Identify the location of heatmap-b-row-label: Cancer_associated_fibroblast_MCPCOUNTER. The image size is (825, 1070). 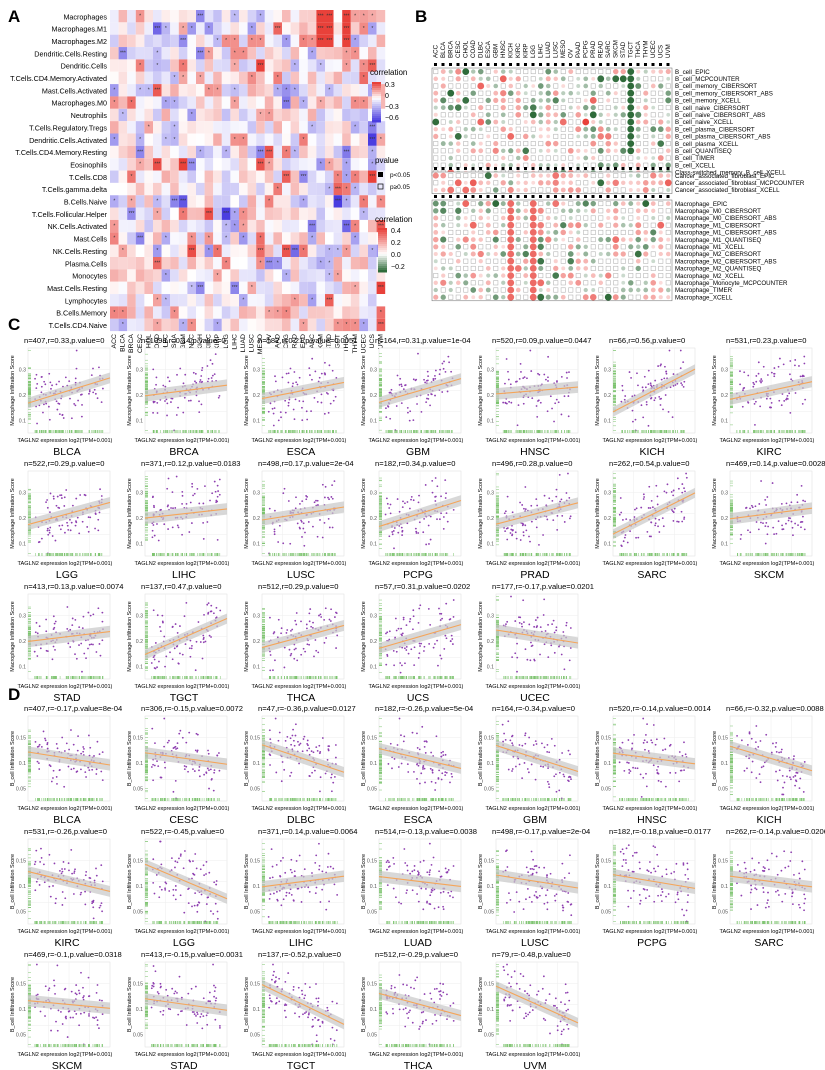
(740, 183).